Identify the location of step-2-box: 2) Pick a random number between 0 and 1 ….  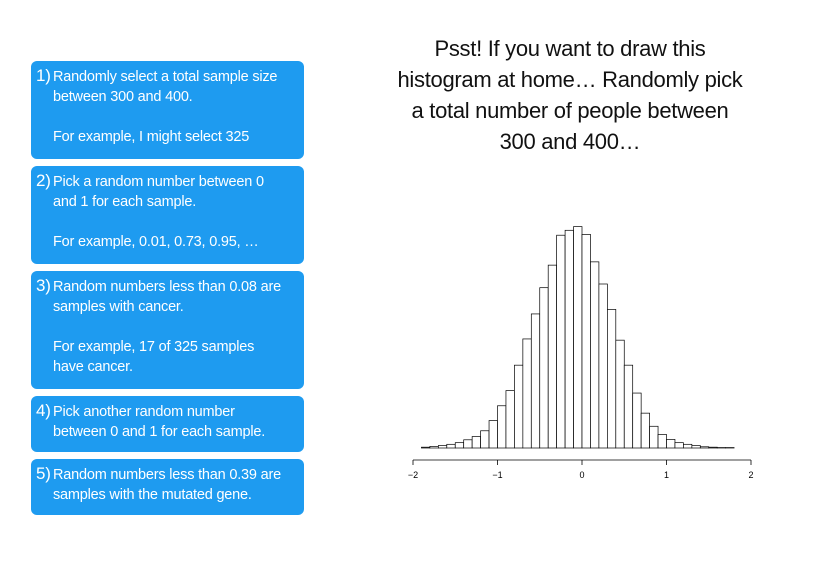
(167, 215).